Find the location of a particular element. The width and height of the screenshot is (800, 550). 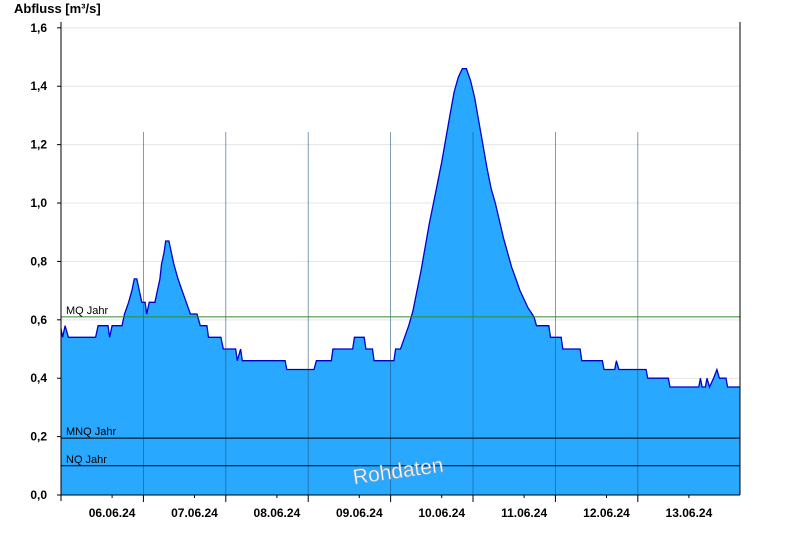

y-tick-label-3: 0,6 is located at coordinates (38, 320).